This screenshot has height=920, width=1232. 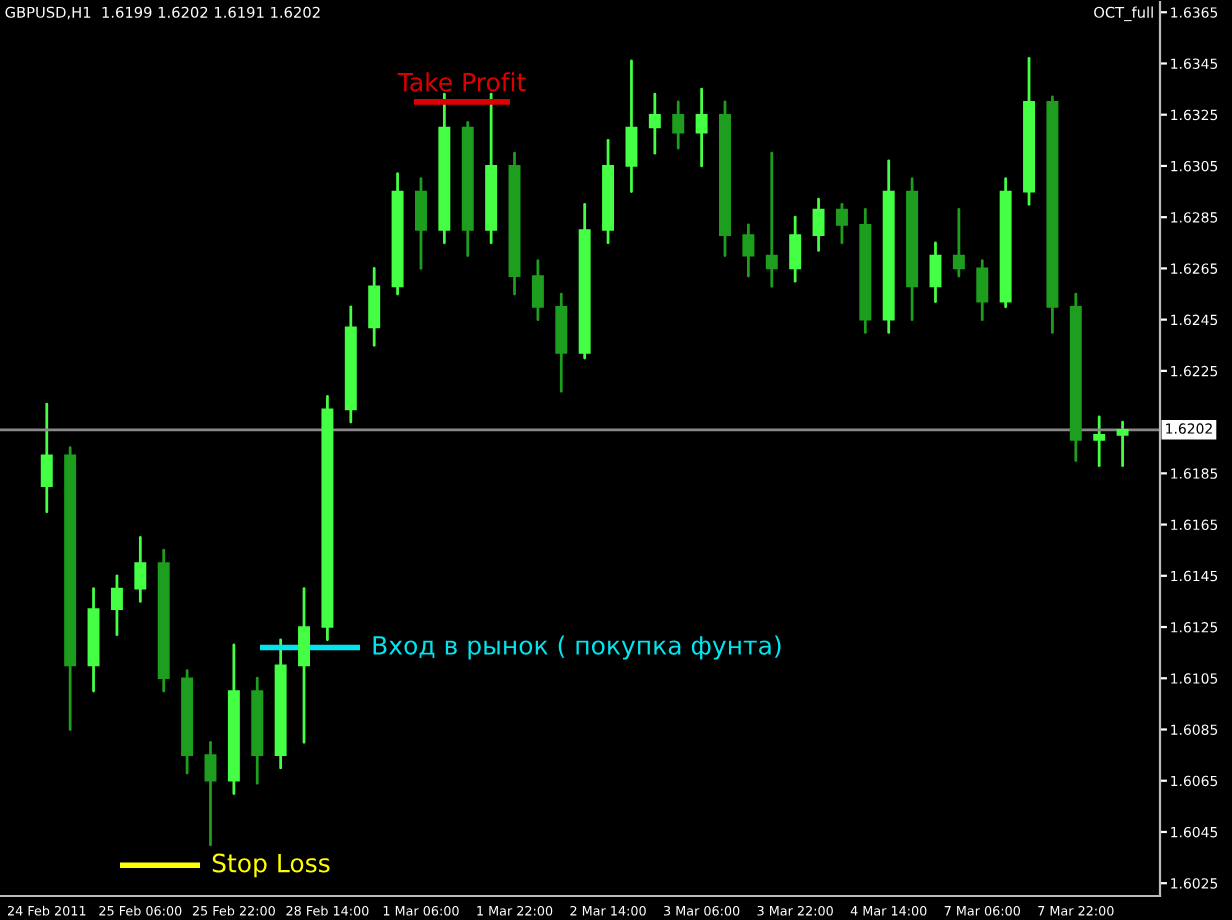 I want to click on ref-line-label: Вход в рынок ( покупка фунта), so click(x=577, y=647).